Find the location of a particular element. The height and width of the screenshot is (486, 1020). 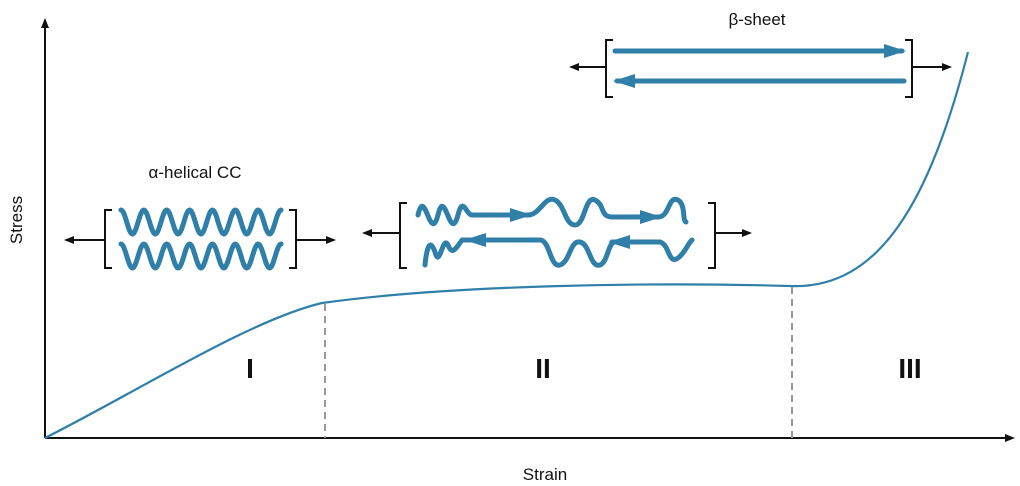

y-axis-label: Stress is located at coordinates (16, 220).